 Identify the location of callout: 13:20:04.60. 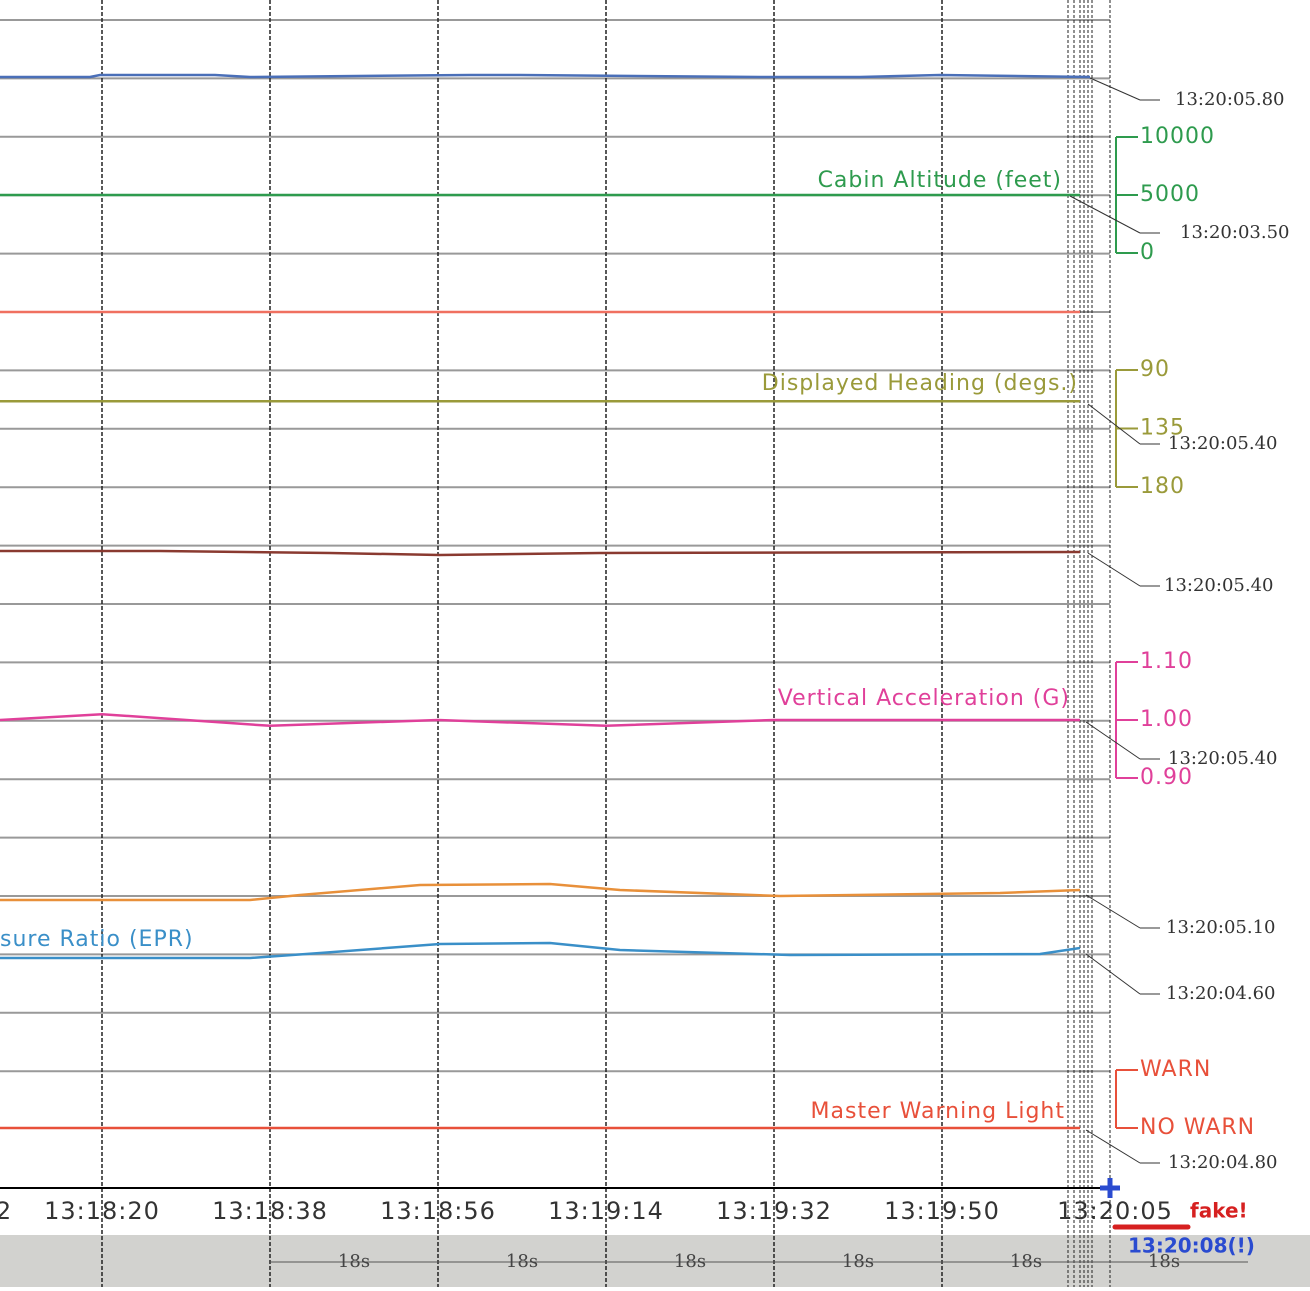
(1220, 993).